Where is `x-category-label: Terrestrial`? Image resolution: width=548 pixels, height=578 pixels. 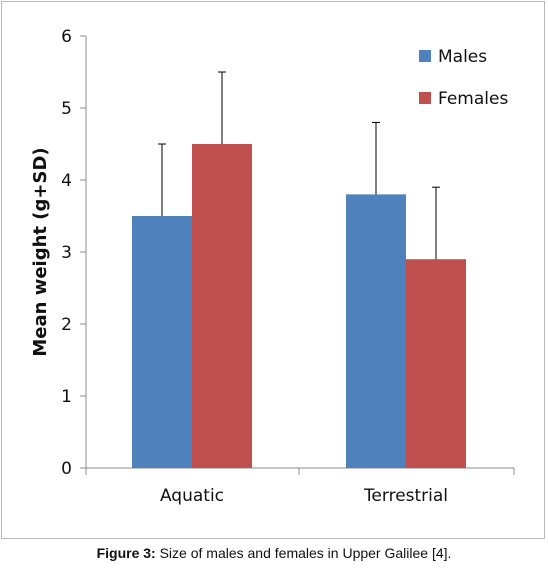
x-category-label: Terrestrial is located at coordinates (405, 496).